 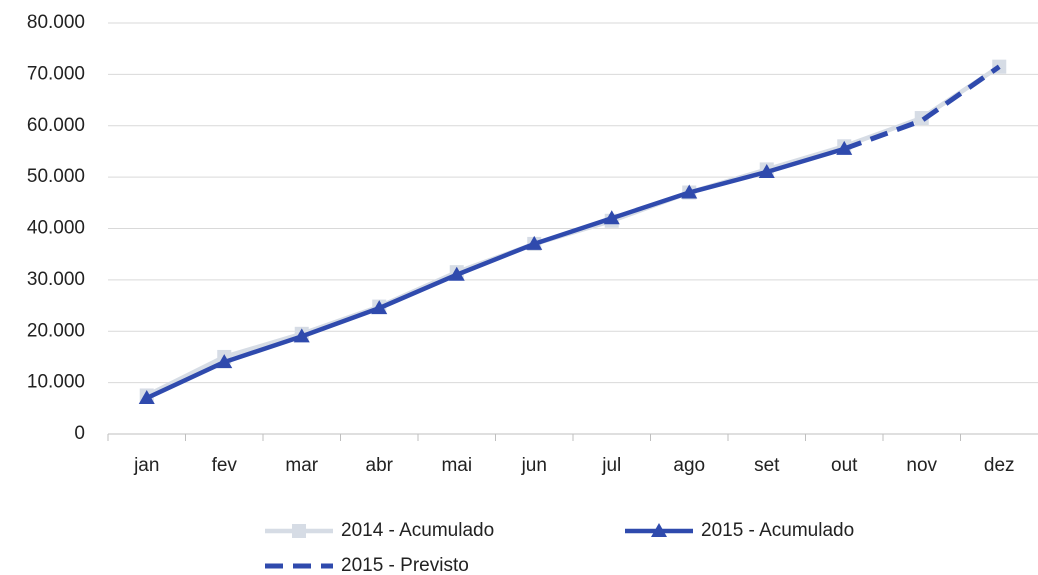 What do you see at coordinates (301, 465) in the screenshot?
I see `x-tick-label: mar` at bounding box center [301, 465].